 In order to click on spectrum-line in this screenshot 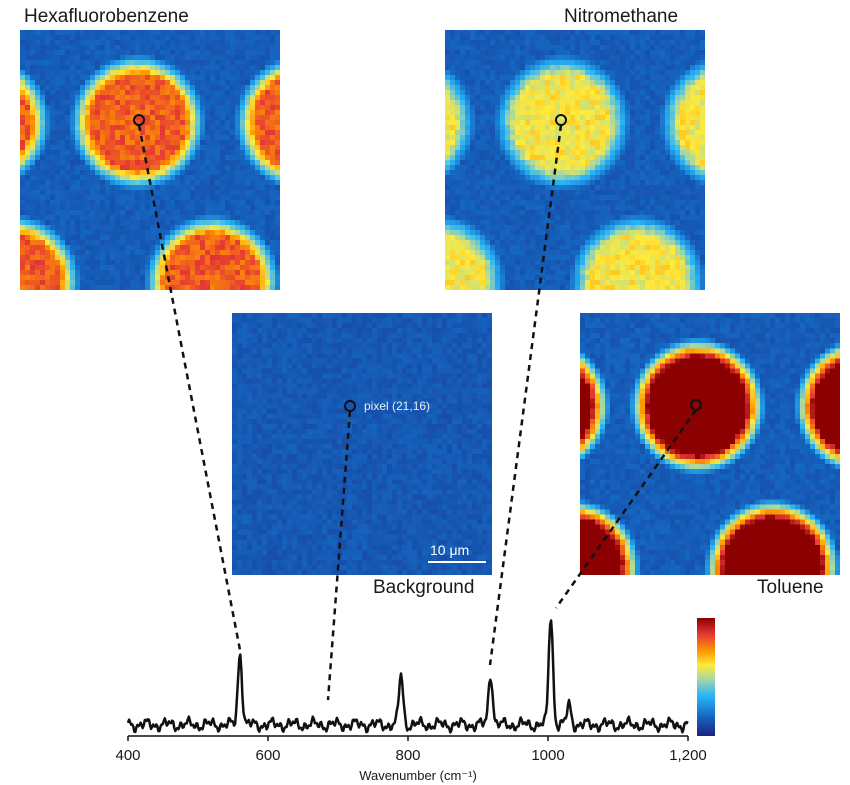, I will do `click(407, 676)`.